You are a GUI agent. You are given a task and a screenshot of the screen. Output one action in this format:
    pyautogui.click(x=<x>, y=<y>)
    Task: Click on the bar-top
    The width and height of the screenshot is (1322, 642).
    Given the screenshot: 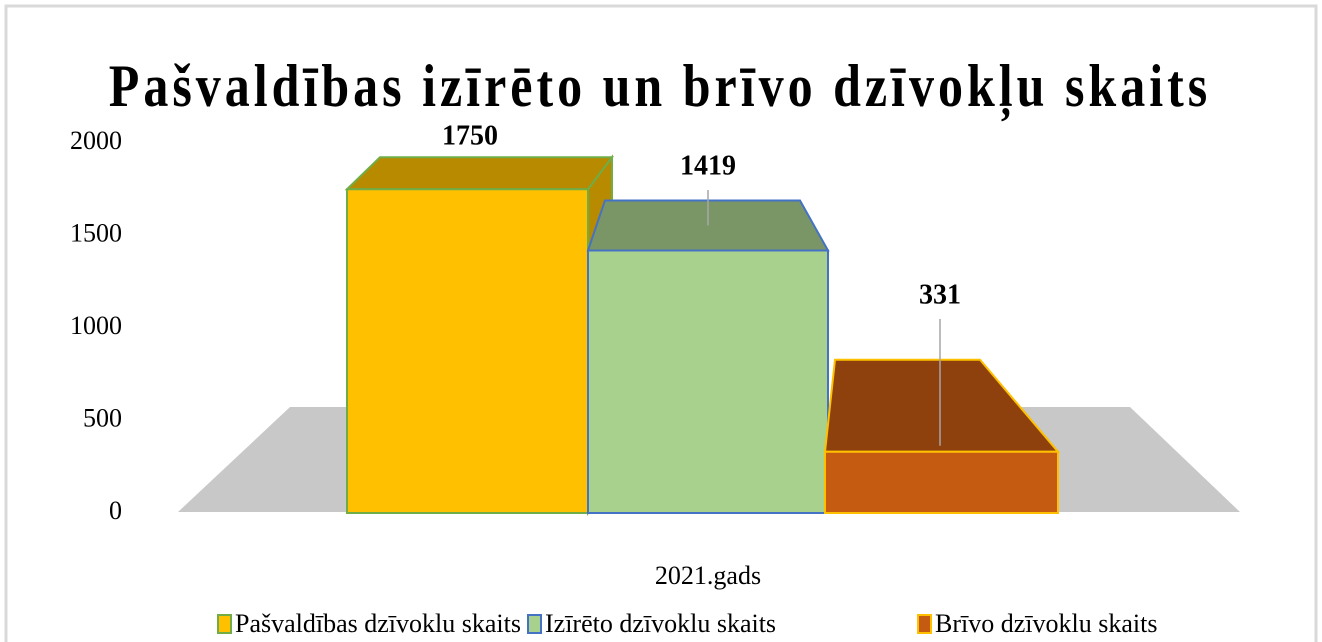 What is the action you would take?
    pyautogui.click(x=479, y=173)
    